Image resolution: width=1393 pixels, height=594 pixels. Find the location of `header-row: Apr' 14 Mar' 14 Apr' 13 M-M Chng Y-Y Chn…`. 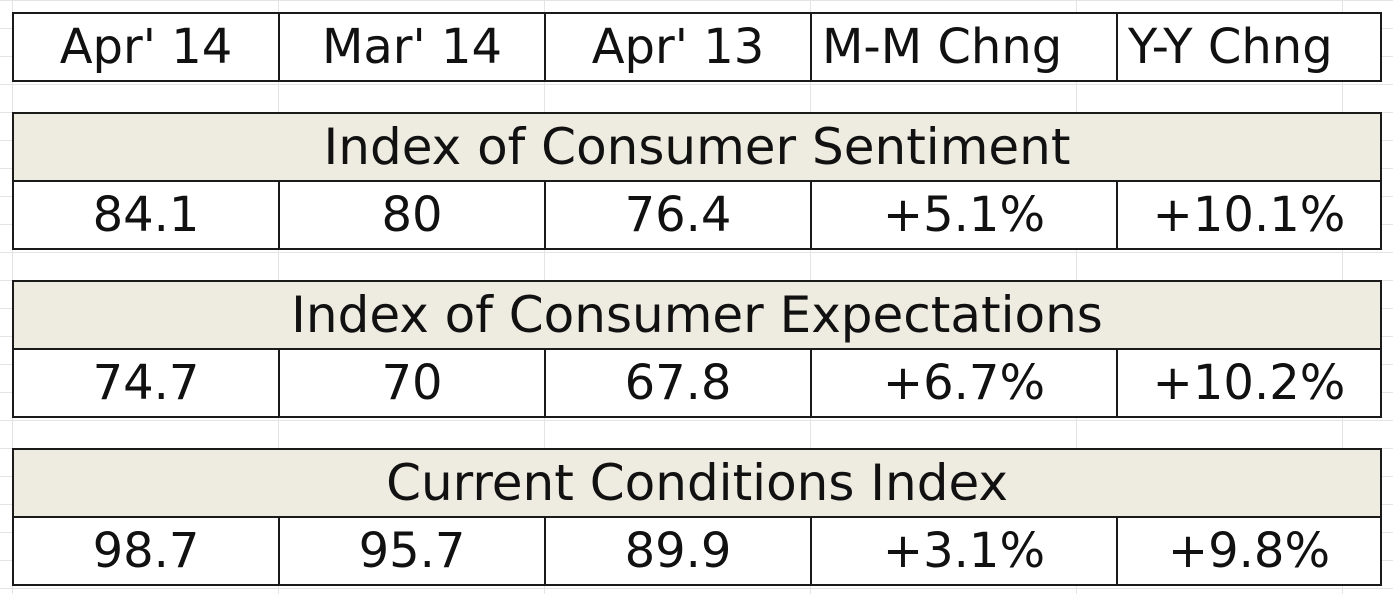

header-row: Apr' 14 Mar' 14 Apr' 13 M-M Chng Y-Y Chn… is located at coordinates (697, 47).